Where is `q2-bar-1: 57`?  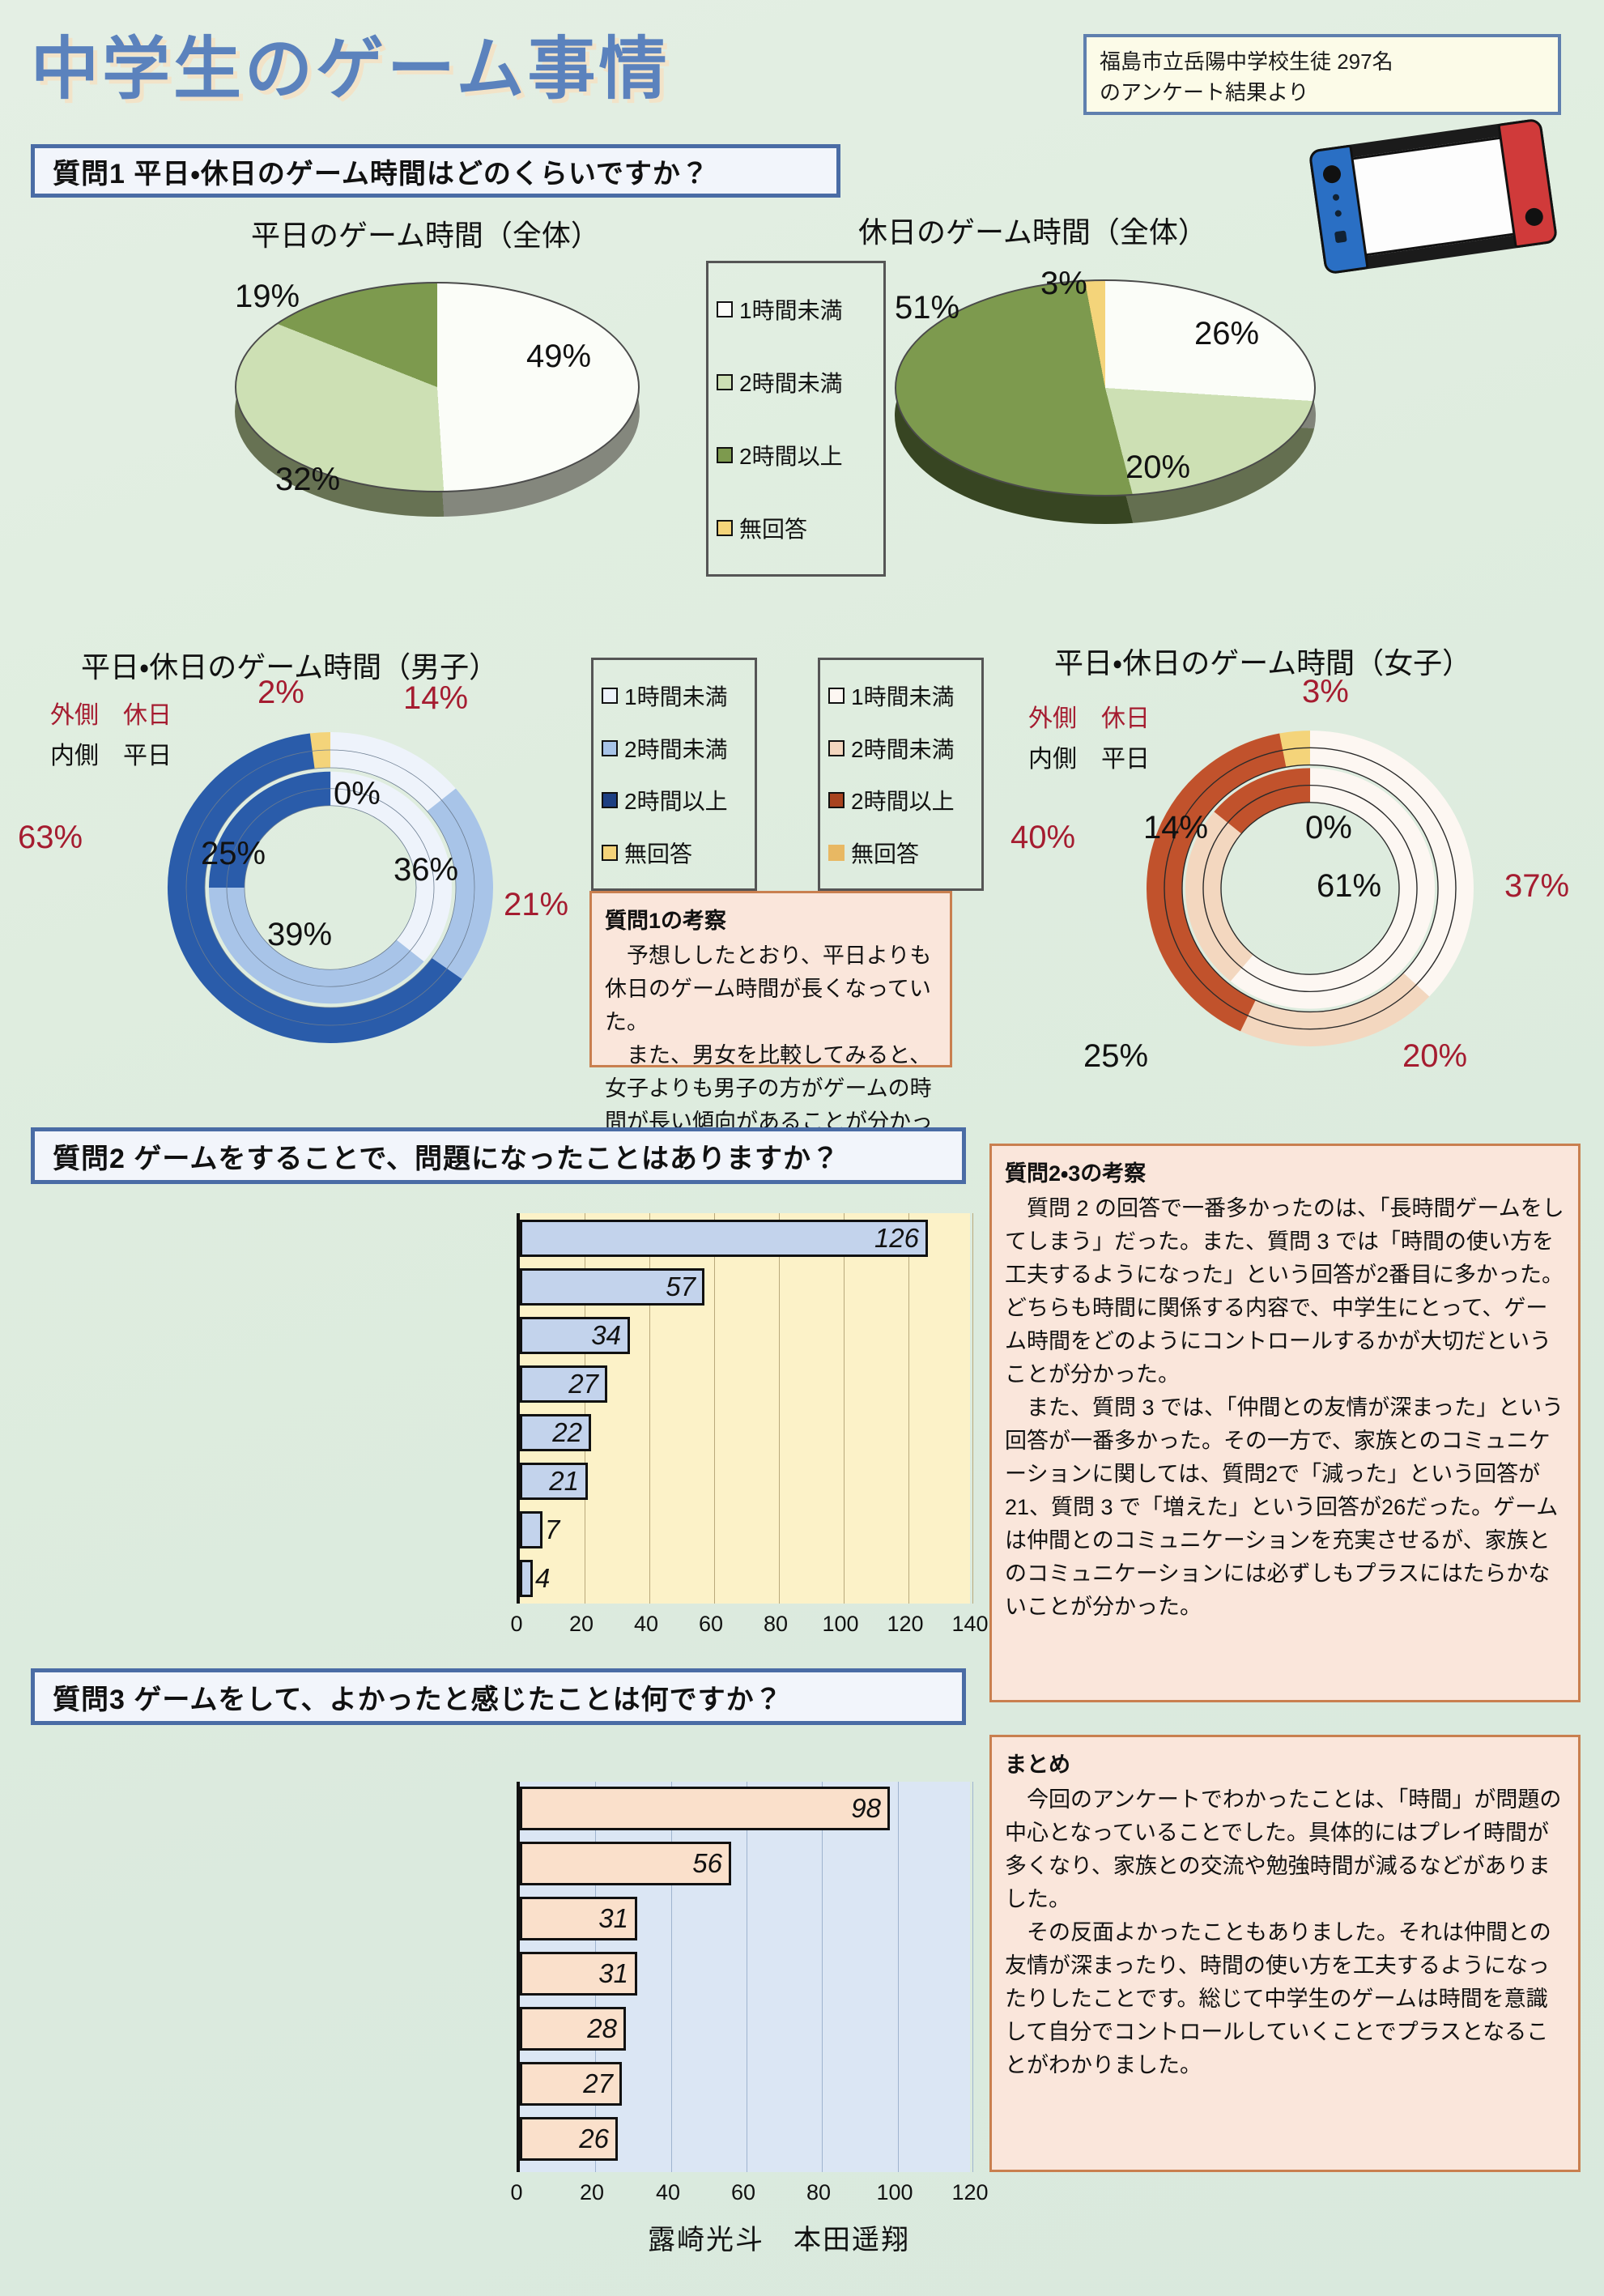
q2-bar-1: 57 is located at coordinates (612, 1287).